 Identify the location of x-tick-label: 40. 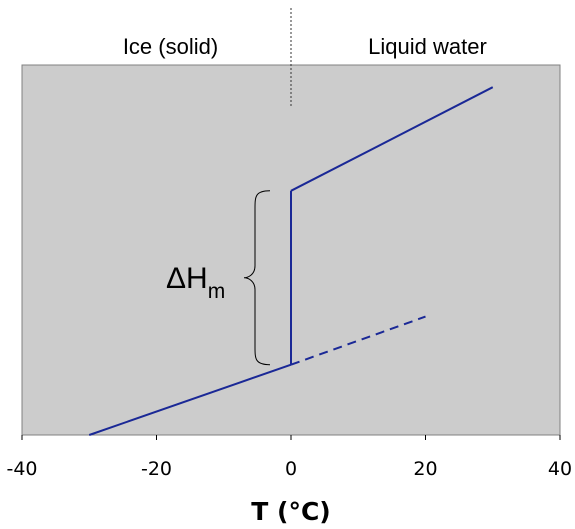
(560, 469).